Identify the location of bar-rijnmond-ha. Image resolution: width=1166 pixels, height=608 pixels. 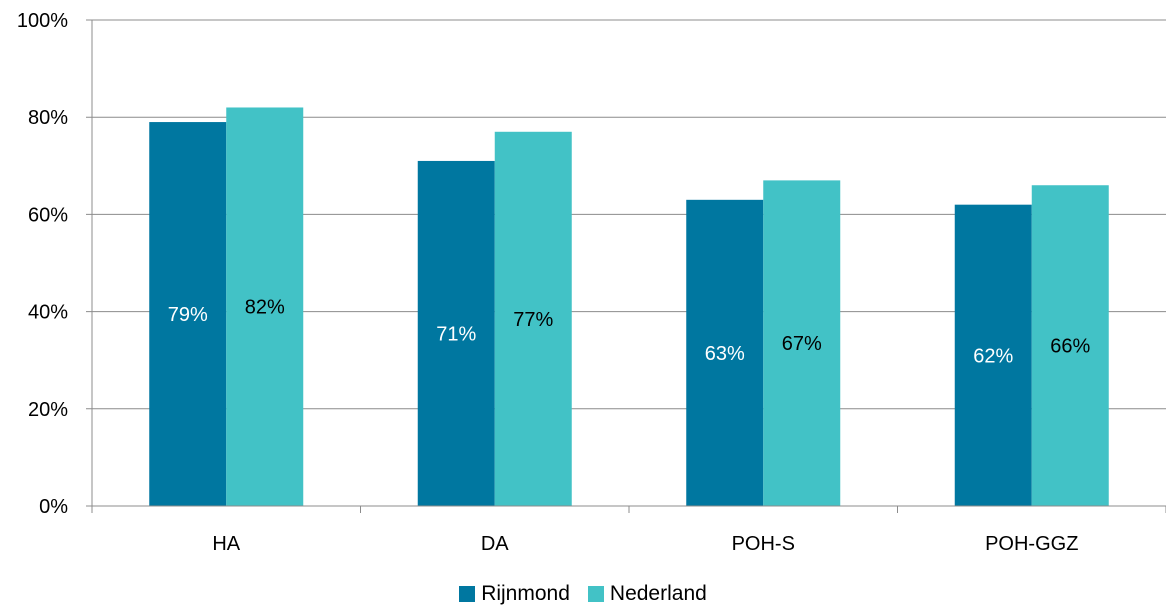
(188, 314).